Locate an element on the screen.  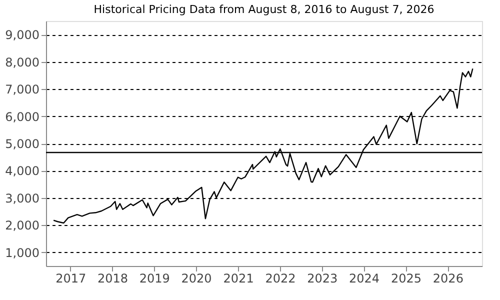
chart-title: Historical Pricing Data from August 8, 2016 to August 7, 2026 is located at coordinates (264, 9).